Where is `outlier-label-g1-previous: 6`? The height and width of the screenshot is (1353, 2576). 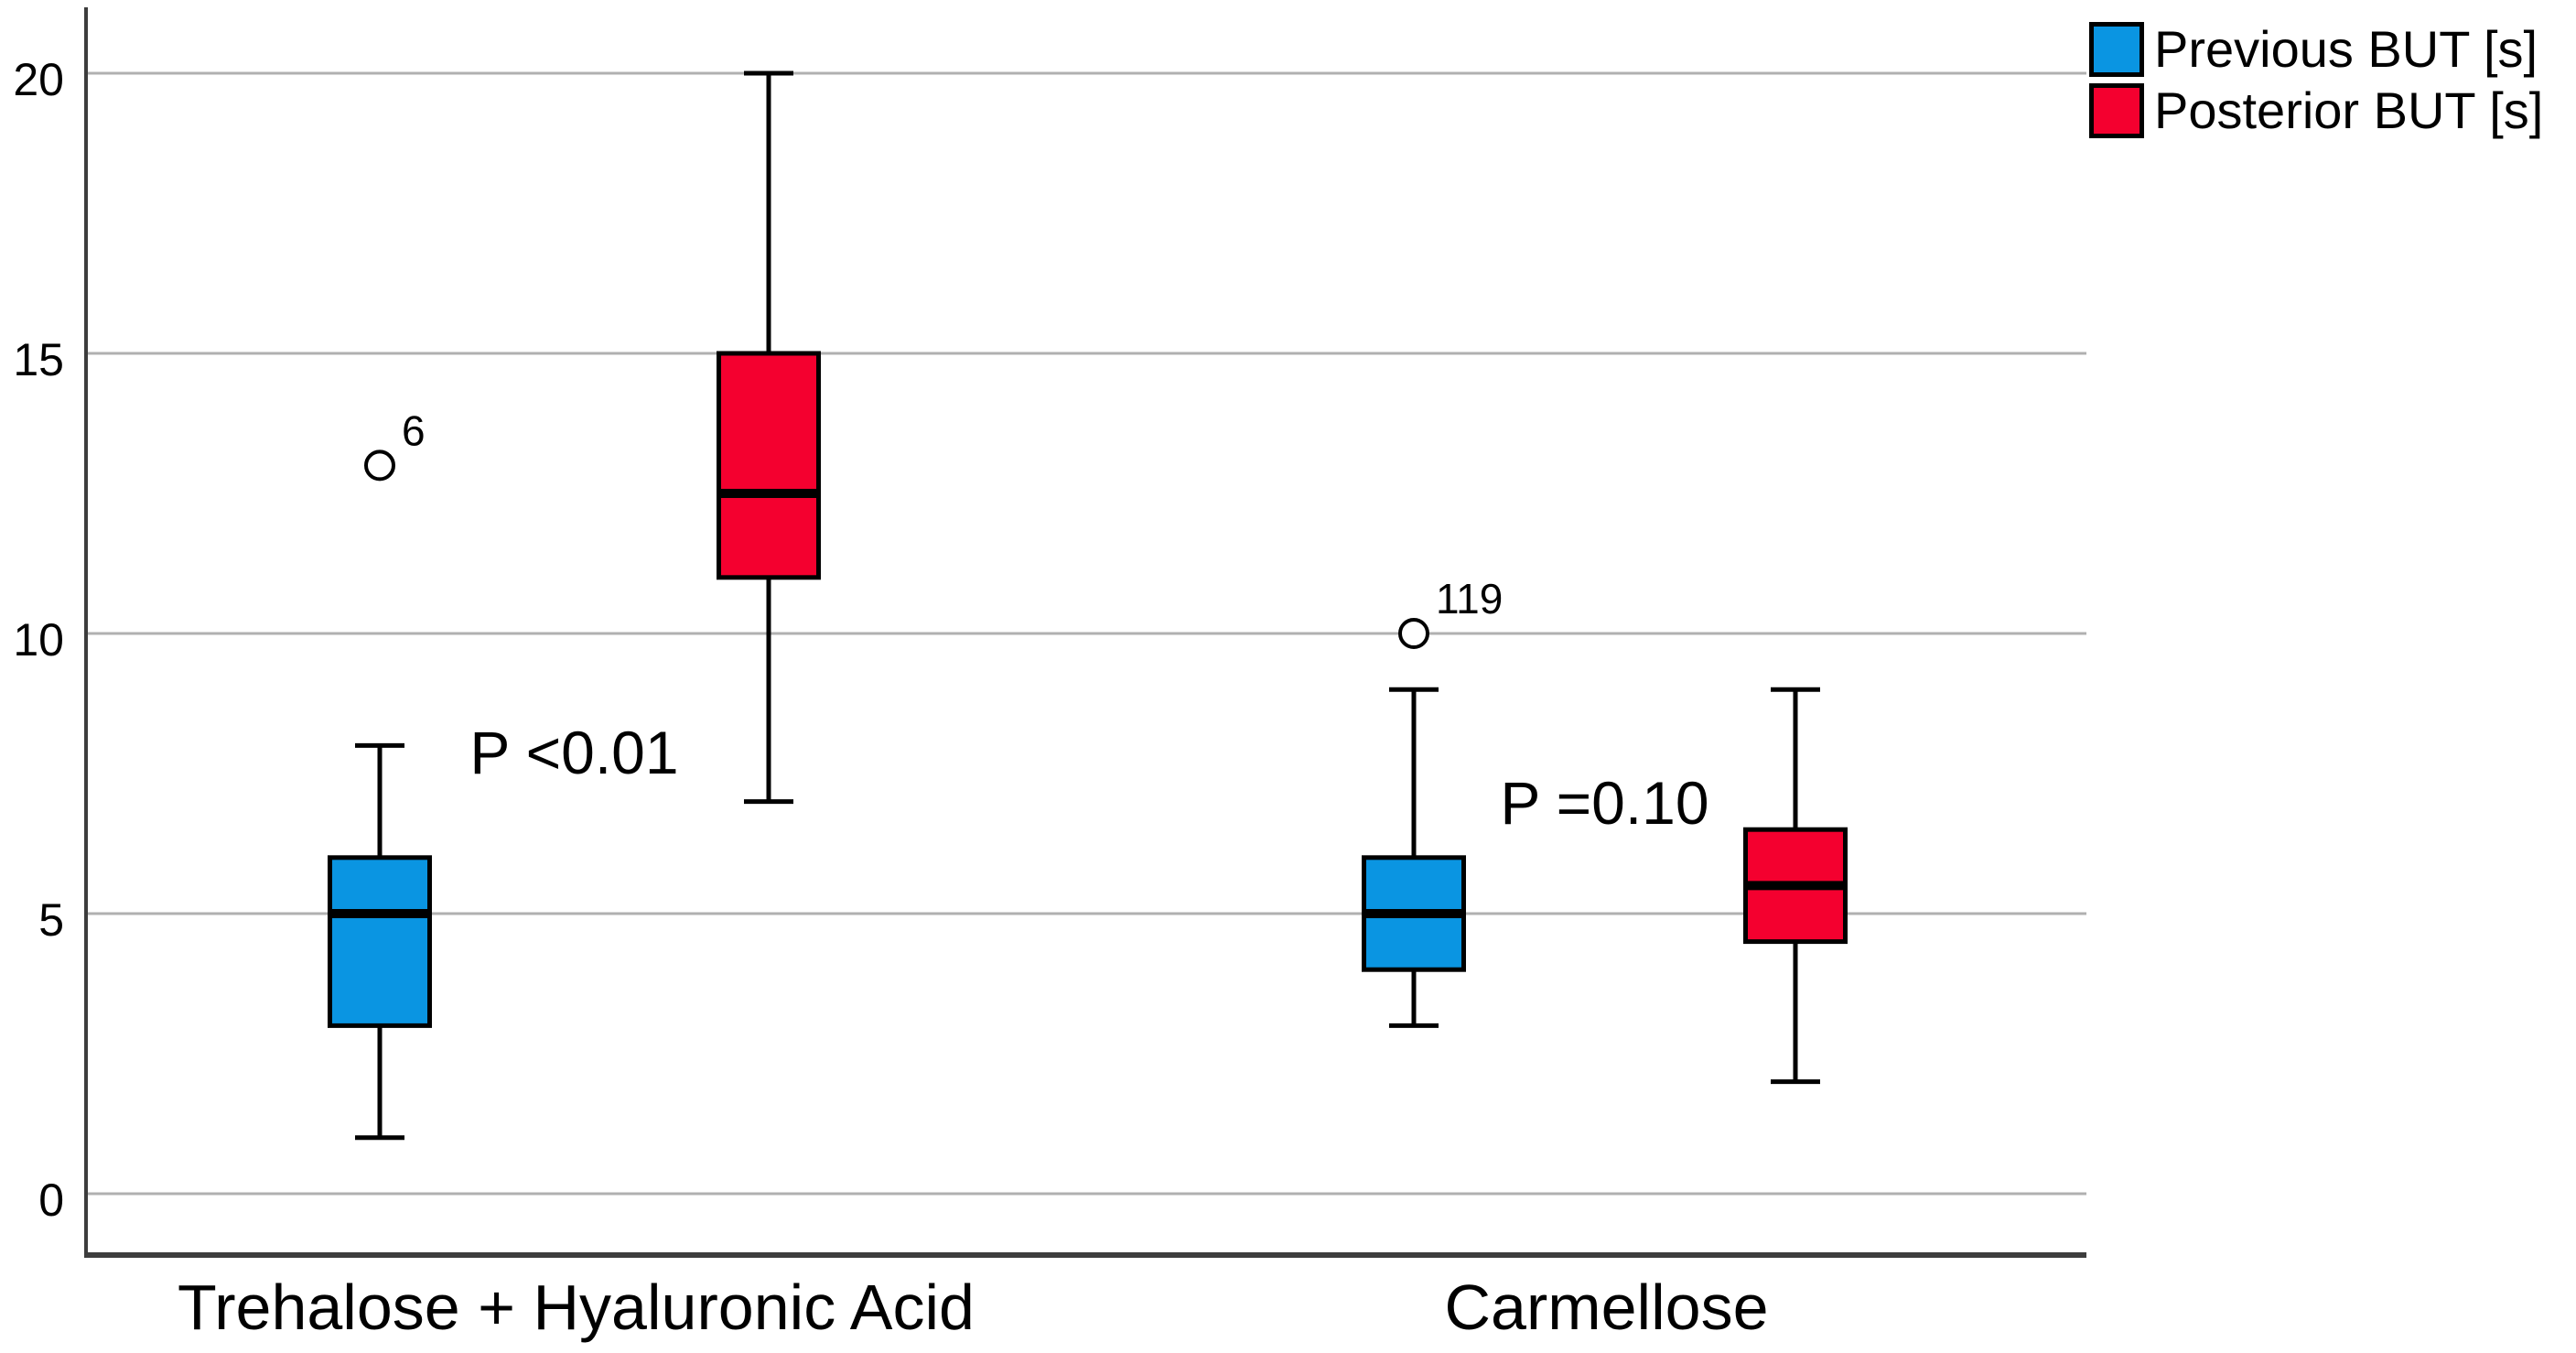
outlier-label-g1-previous: 6 is located at coordinates (414, 430).